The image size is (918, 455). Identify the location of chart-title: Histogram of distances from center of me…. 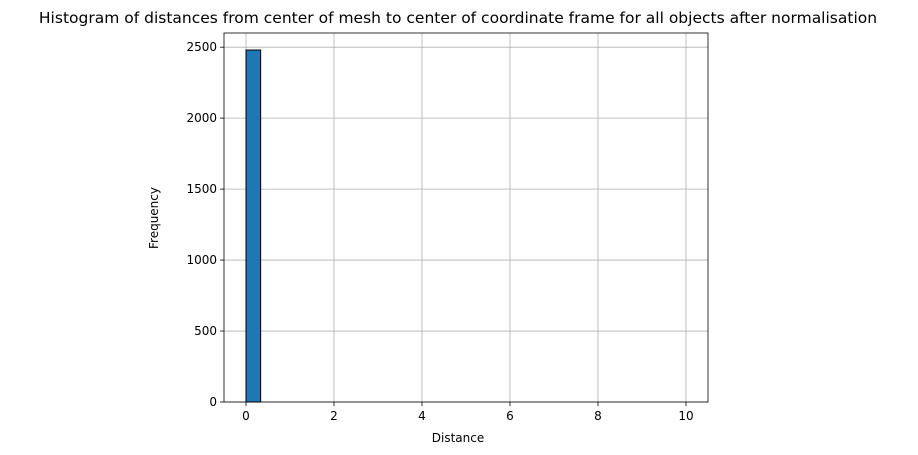
(458, 18).